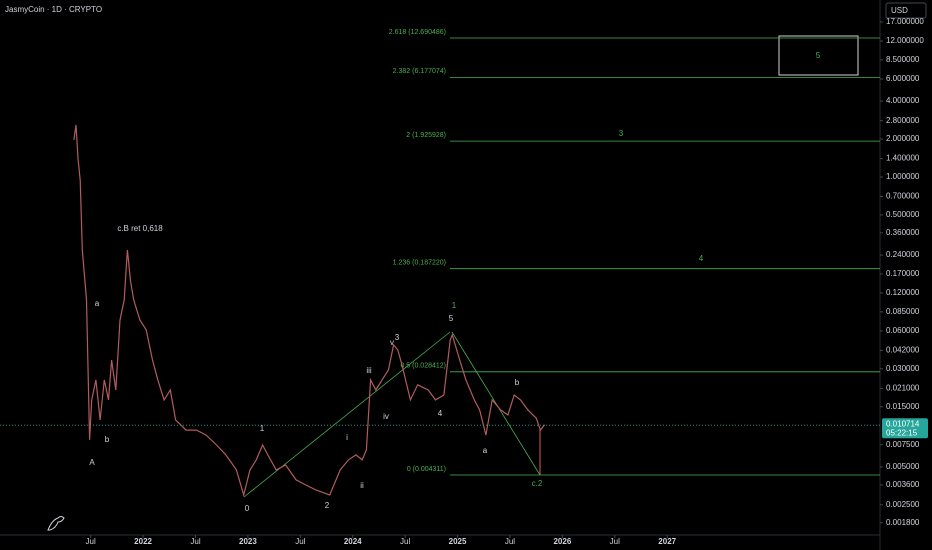 This screenshot has height=550, width=932. What do you see at coordinates (92, 462) in the screenshot?
I see `wave-label: A` at bounding box center [92, 462].